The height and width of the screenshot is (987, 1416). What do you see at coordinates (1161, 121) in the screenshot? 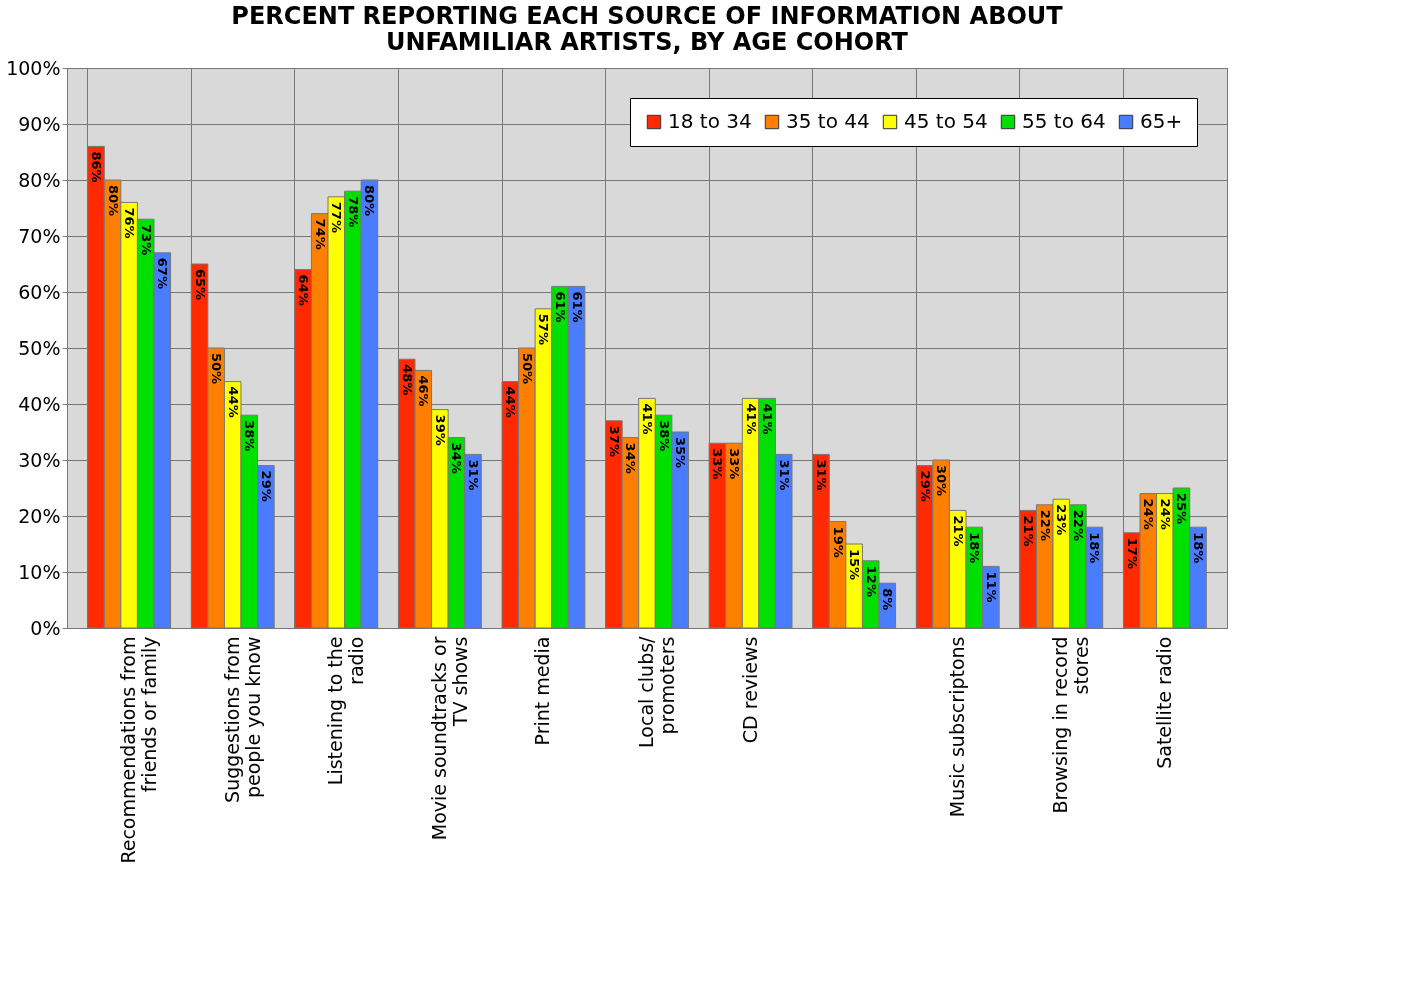
I see `legend-label: 65+` at bounding box center [1161, 121].